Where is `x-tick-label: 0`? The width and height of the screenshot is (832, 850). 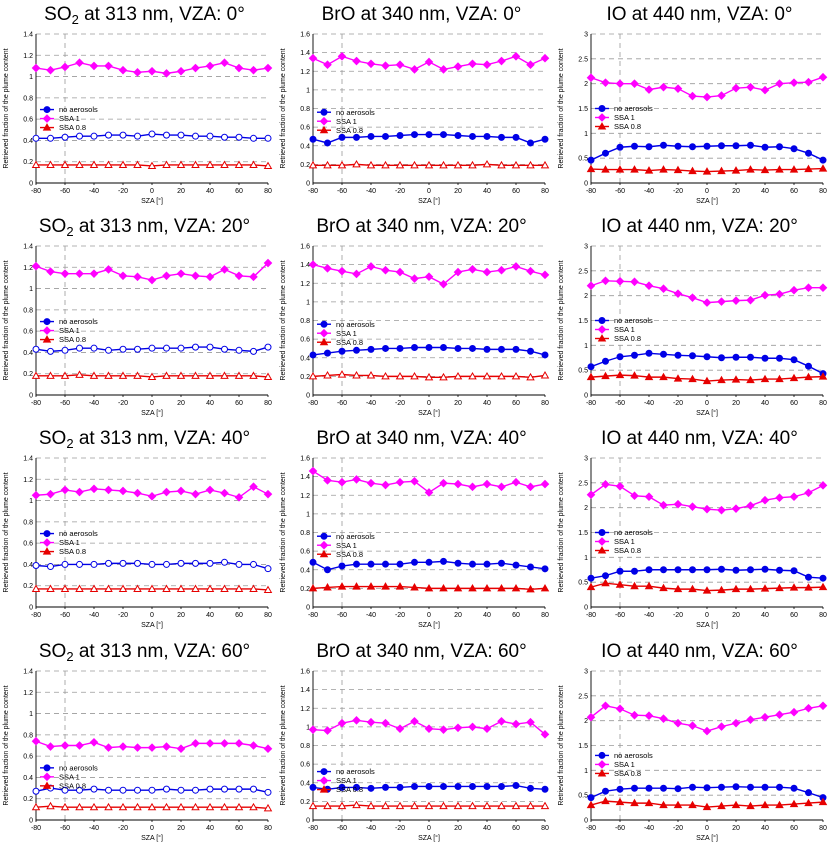
x-tick-label: 0 is located at coordinates (429, 403).